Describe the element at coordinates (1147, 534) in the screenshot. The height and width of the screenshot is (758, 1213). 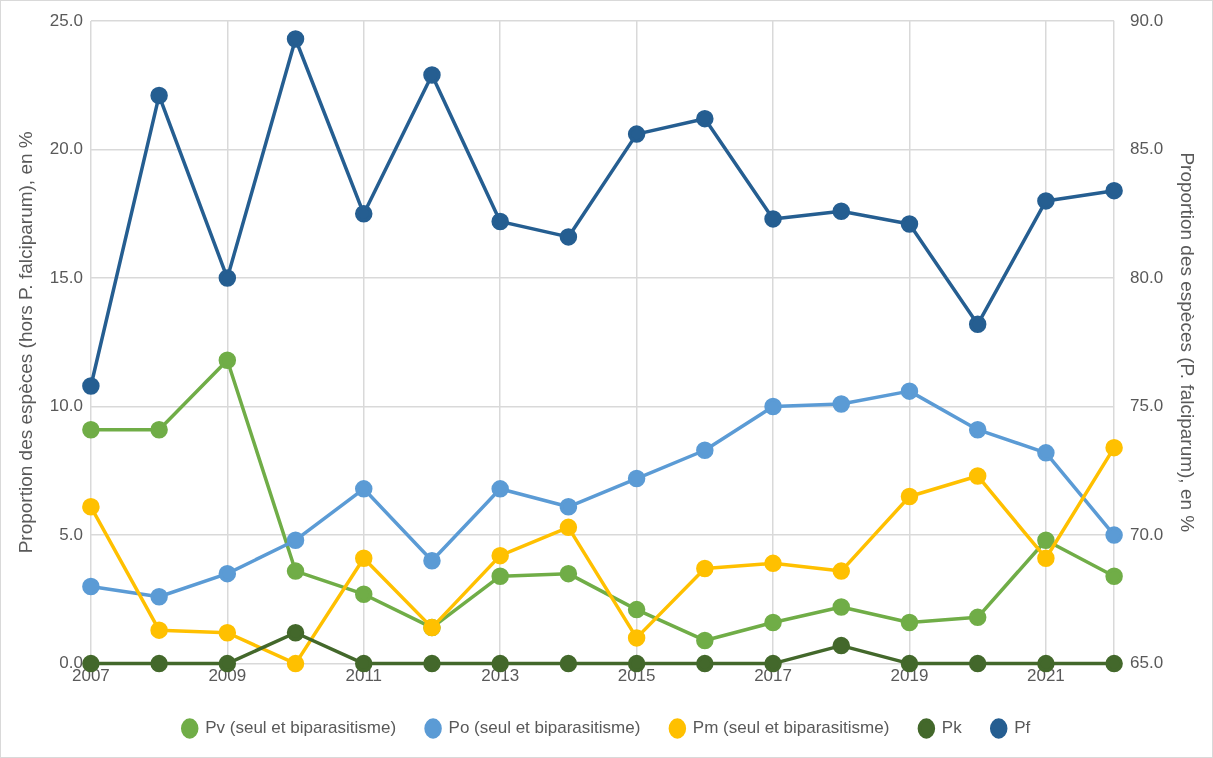
I see `y2-tick-label: 70.0` at that location.